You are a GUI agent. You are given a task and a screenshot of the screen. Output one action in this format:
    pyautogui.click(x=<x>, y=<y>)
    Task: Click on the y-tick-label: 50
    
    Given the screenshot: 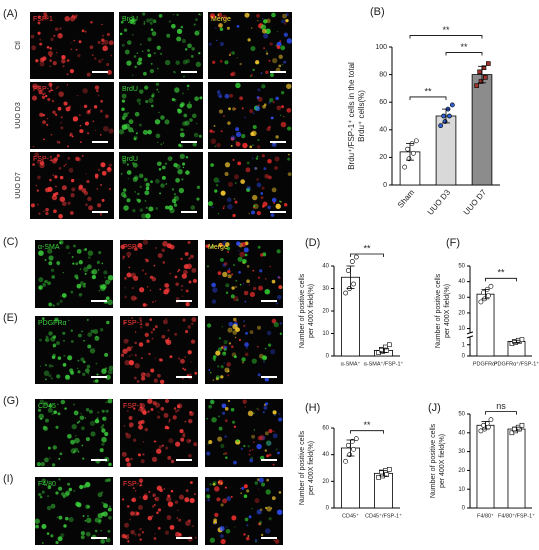 What is the action you would take?
    pyautogui.click(x=461, y=415)
    